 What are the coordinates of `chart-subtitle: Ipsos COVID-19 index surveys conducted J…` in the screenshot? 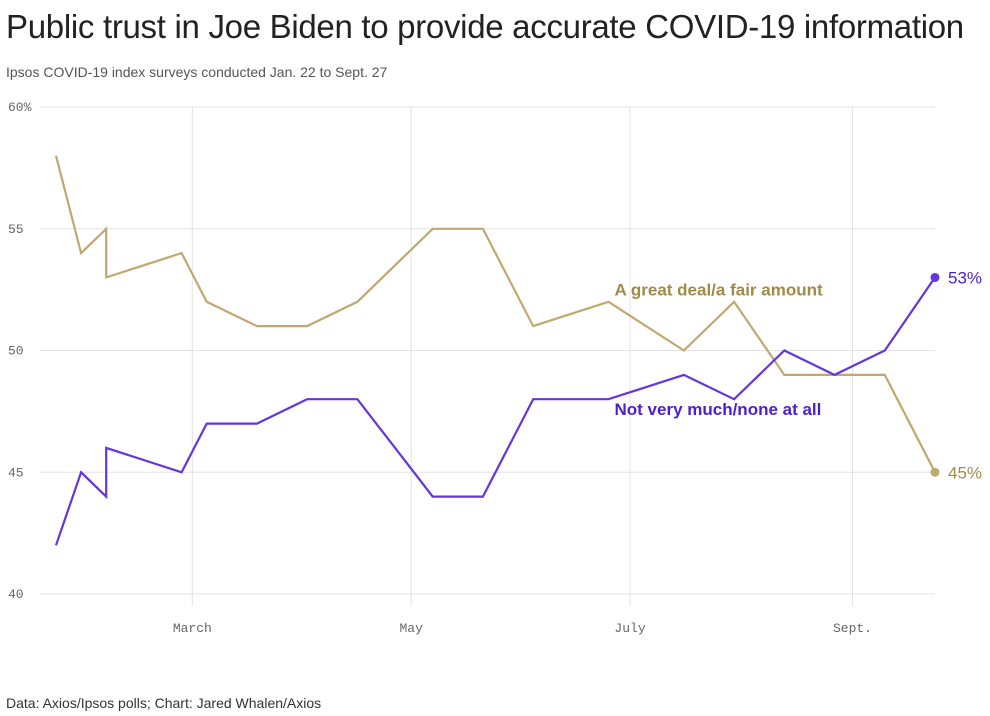 It's located at (197, 72).